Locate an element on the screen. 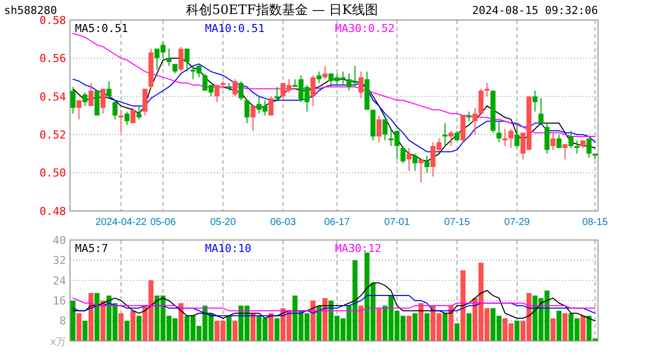 This screenshot has height=360, width=660. y-tick-label: 8 is located at coordinates (62, 321).